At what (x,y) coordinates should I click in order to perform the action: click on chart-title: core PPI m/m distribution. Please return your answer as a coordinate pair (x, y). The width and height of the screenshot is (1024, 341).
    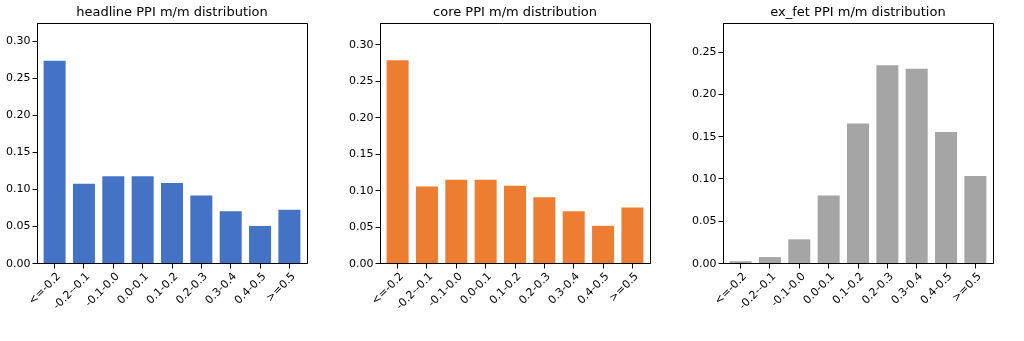
    Looking at the image, I should click on (515, 11).